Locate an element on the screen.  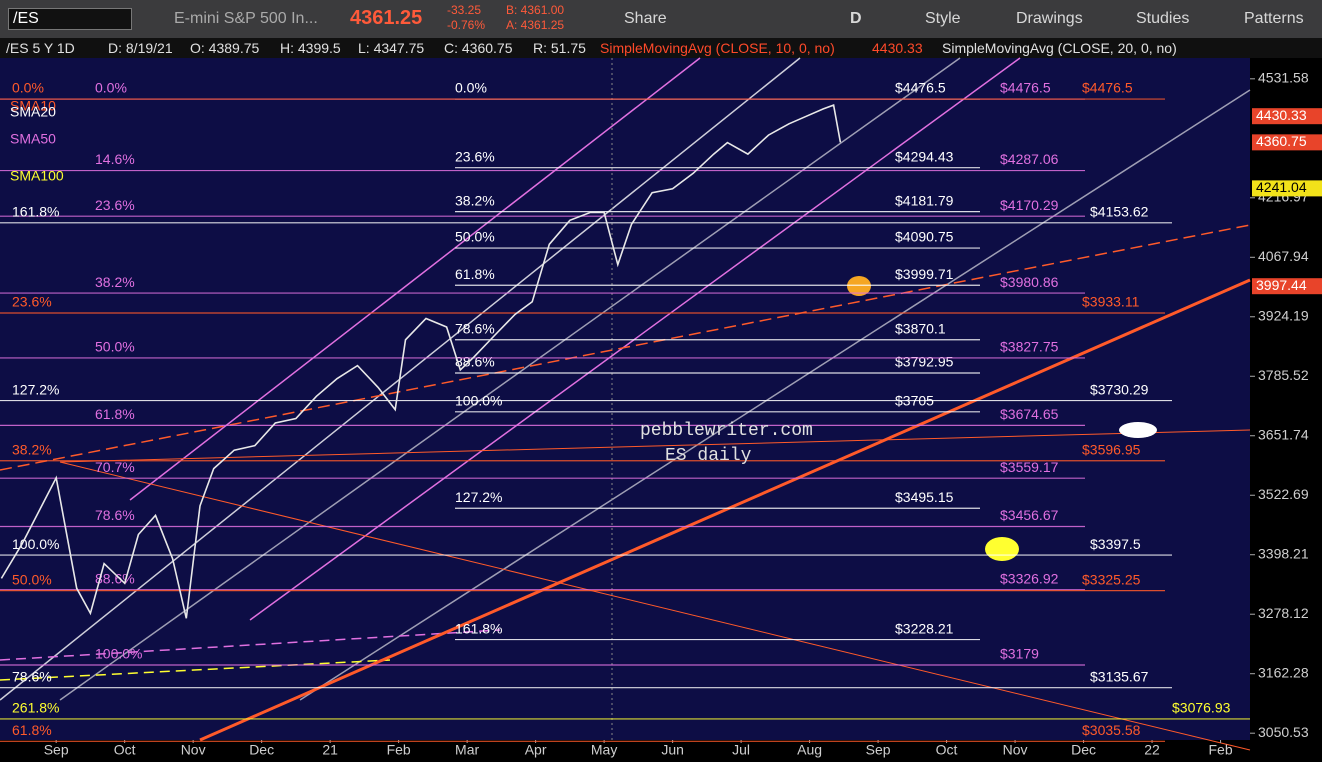
fib-price: $3135.67 is located at coordinates (1119, 676).